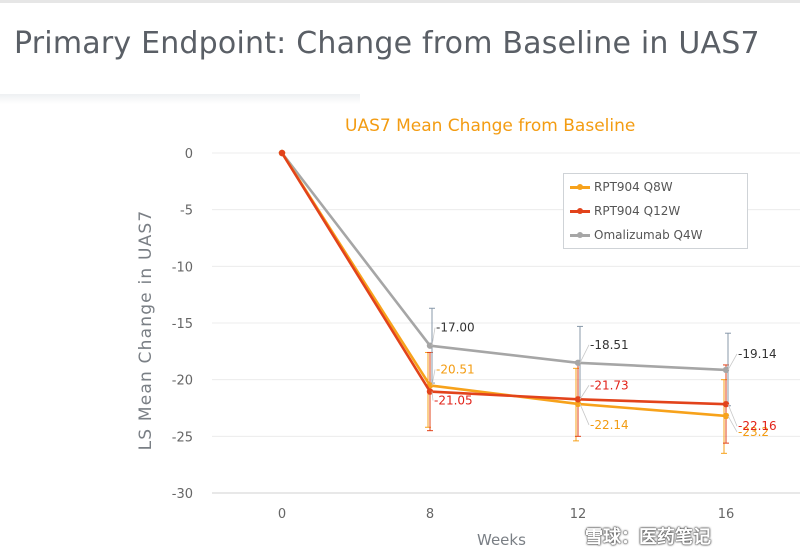 The width and height of the screenshot is (800, 559). Describe the element at coordinates (455, 328) in the screenshot. I see `data-label: -17.00` at that location.